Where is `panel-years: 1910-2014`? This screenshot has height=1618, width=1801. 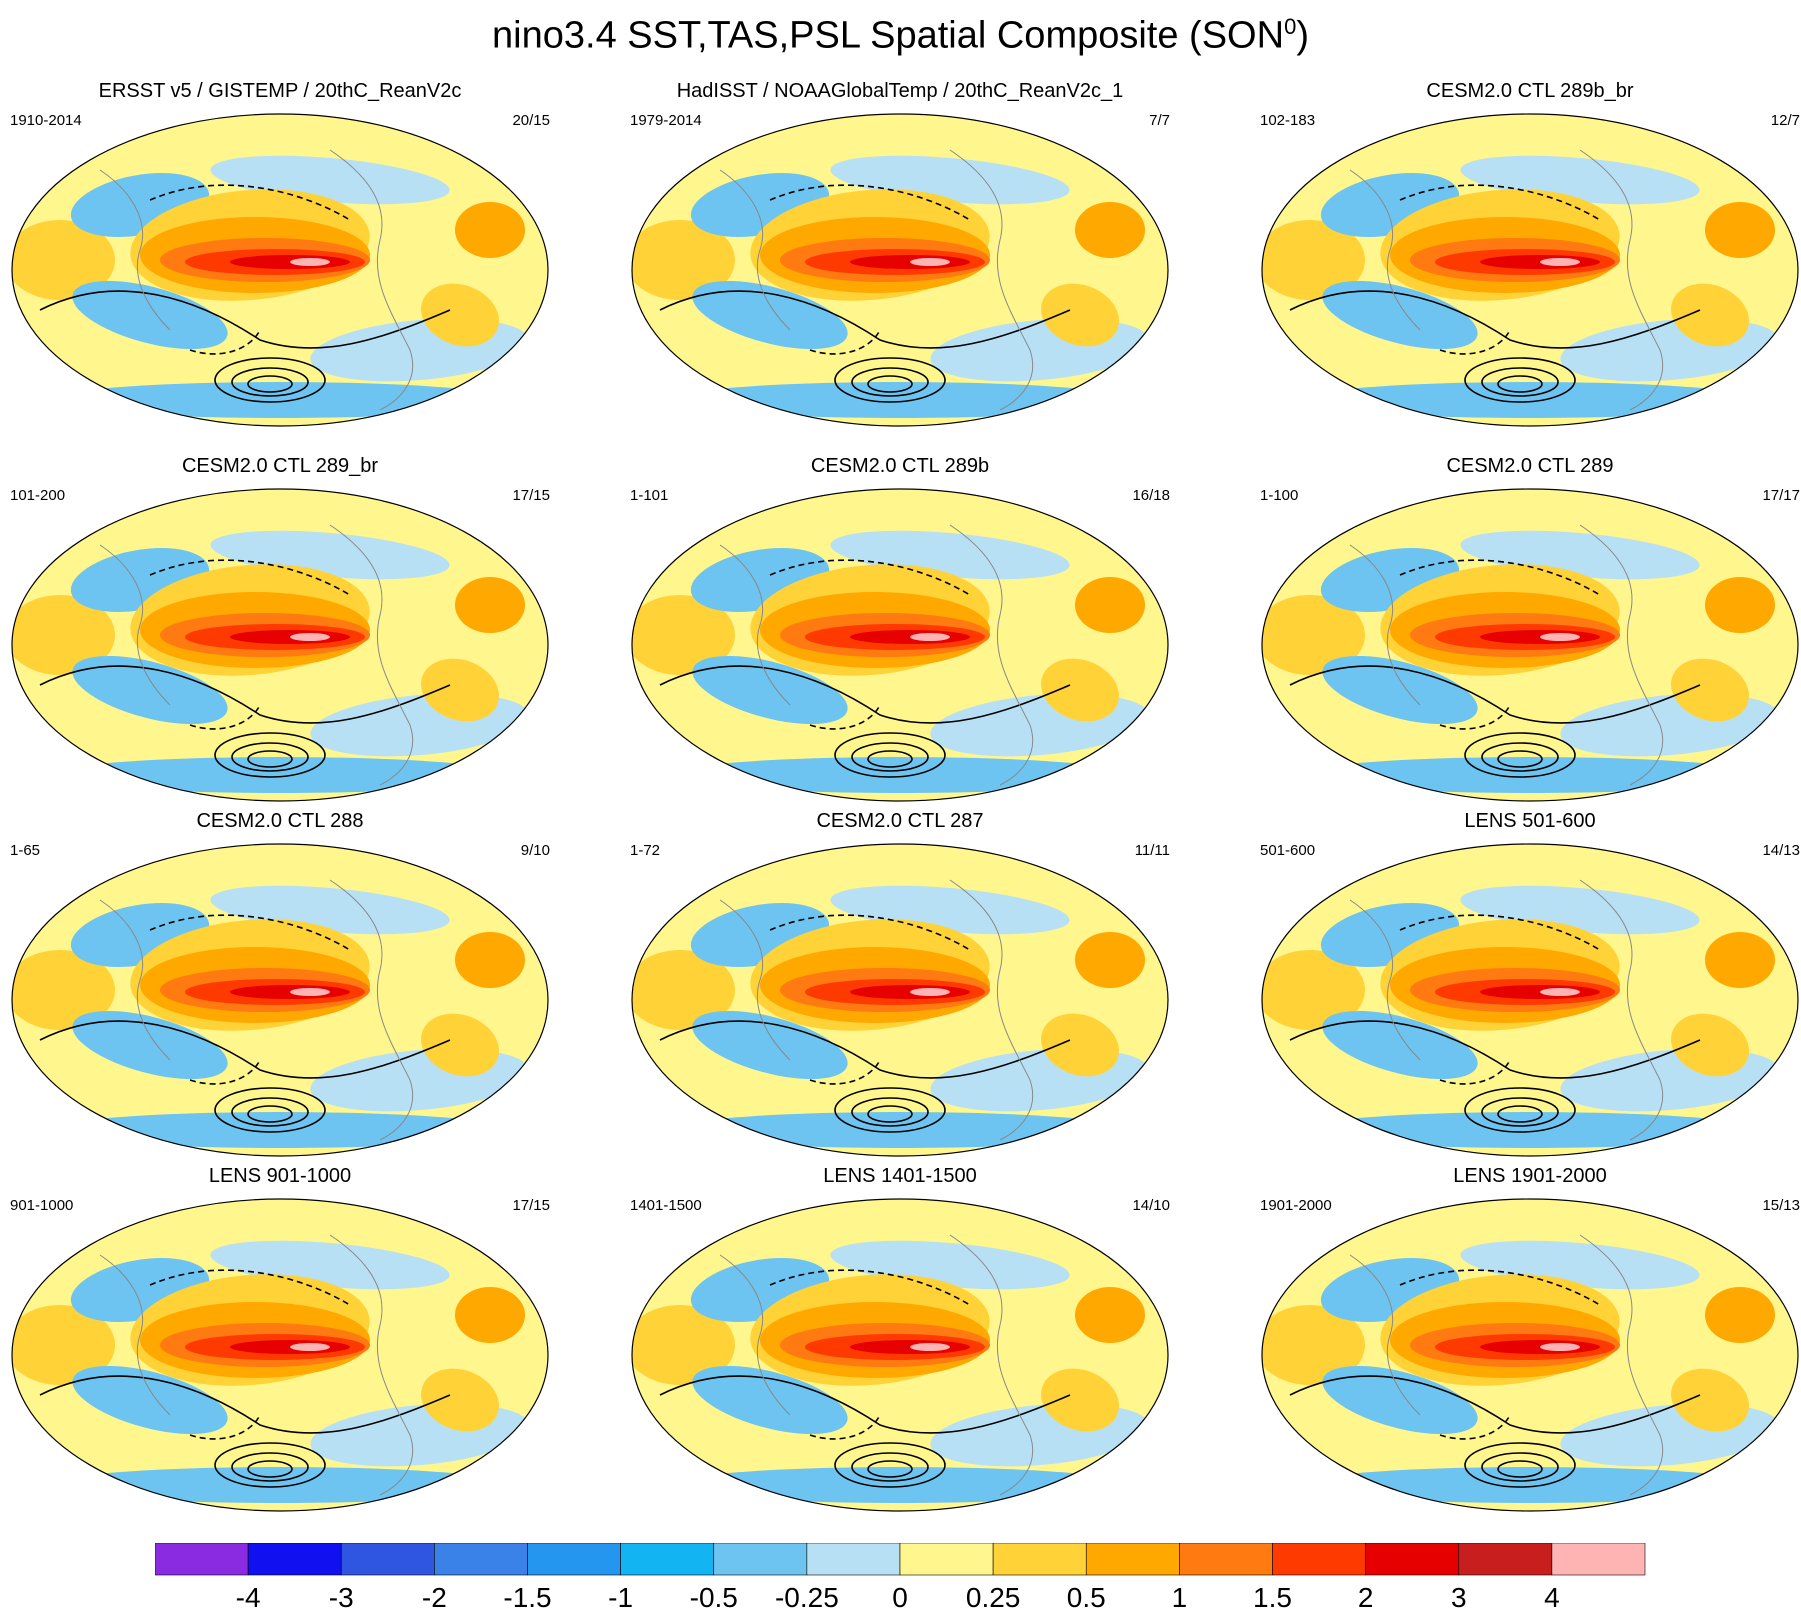 panel-years: 1910-2014 is located at coordinates (46, 120).